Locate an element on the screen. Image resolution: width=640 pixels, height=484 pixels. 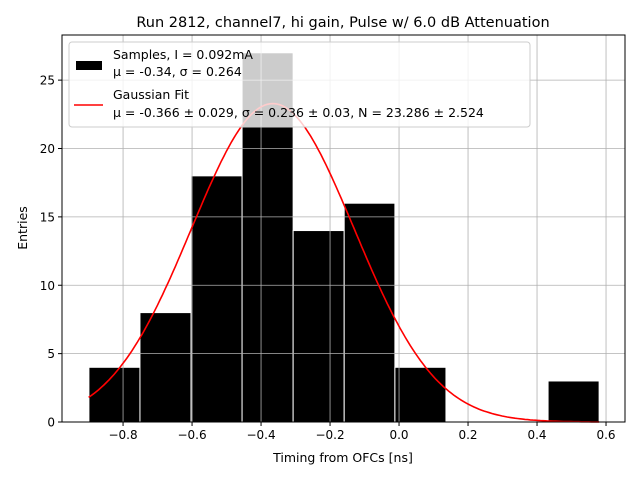
y-tick-label: 10 is located at coordinates (47, 286).